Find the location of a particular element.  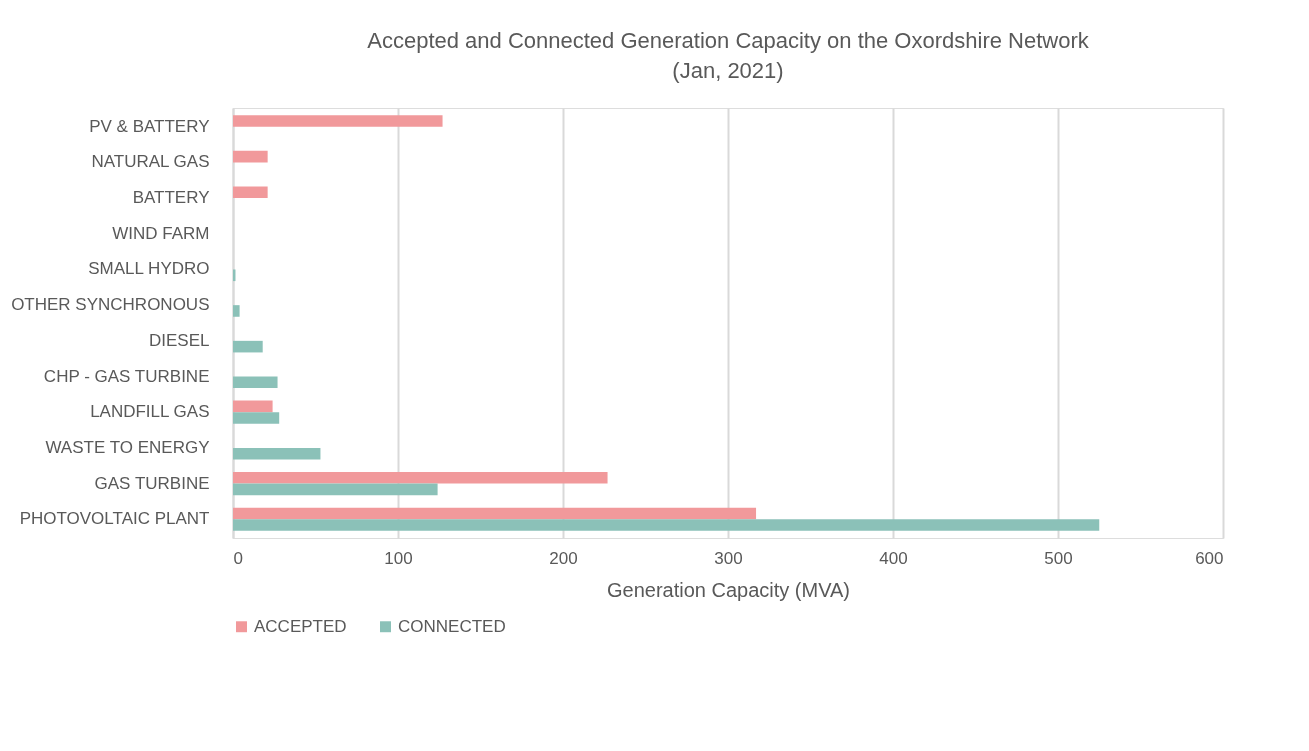

y-tick-label: LANDFILL GAS is located at coordinates (150, 412).